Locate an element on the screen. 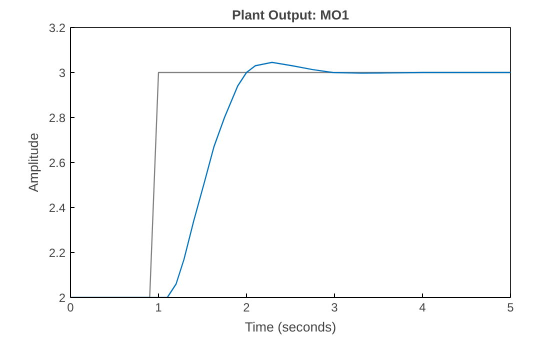 This screenshot has height=337, width=560. x-tick-label: 2 is located at coordinates (246, 307).